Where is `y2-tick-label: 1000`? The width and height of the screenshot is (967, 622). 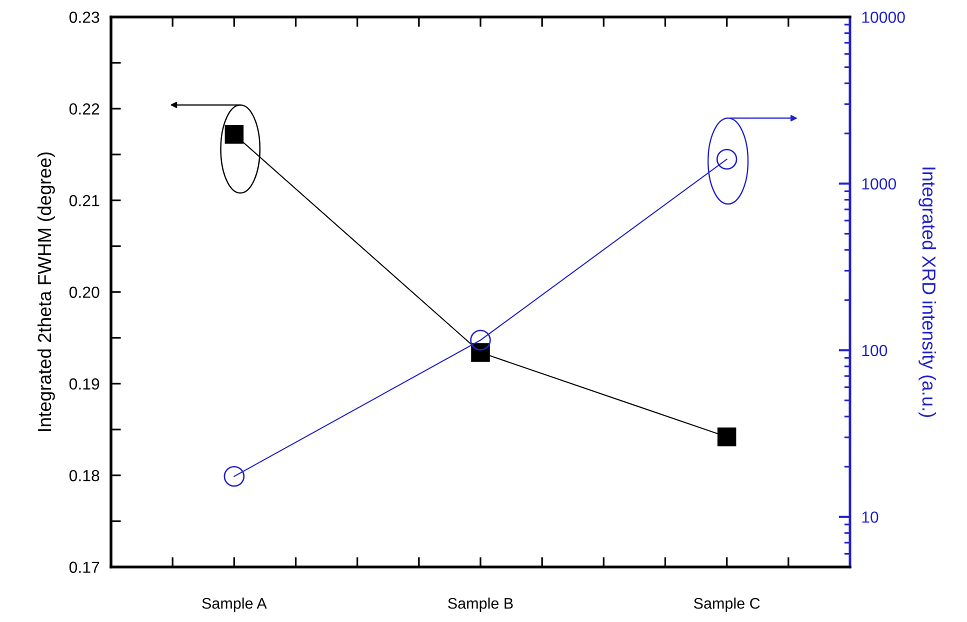
y2-tick-label: 1000 is located at coordinates (879, 184).